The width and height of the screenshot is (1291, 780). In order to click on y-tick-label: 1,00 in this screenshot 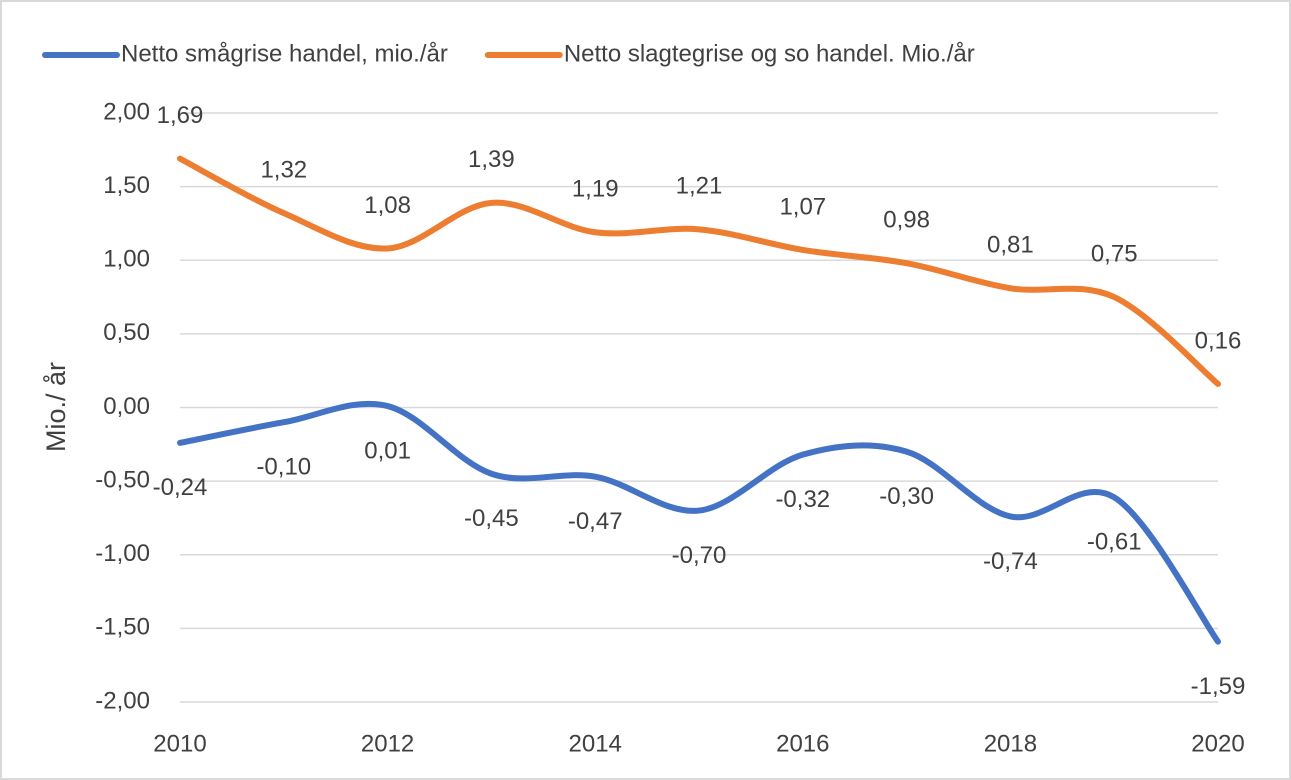, I will do `click(126, 259)`.